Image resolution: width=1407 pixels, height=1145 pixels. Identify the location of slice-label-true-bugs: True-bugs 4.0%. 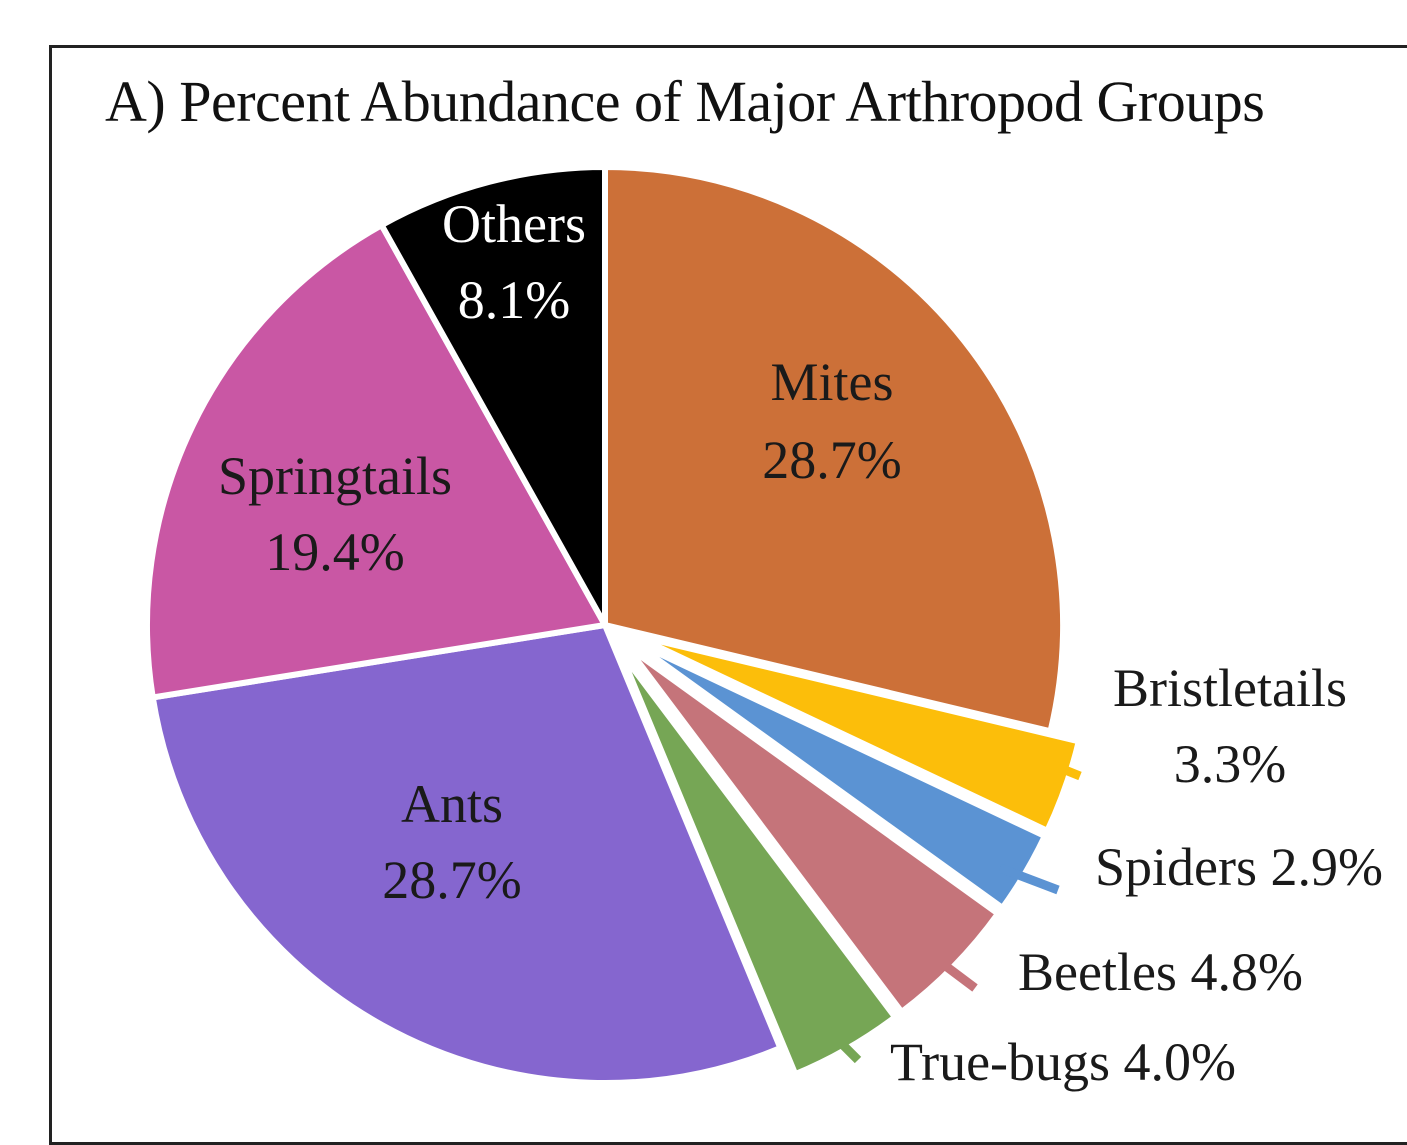
(1063, 1062).